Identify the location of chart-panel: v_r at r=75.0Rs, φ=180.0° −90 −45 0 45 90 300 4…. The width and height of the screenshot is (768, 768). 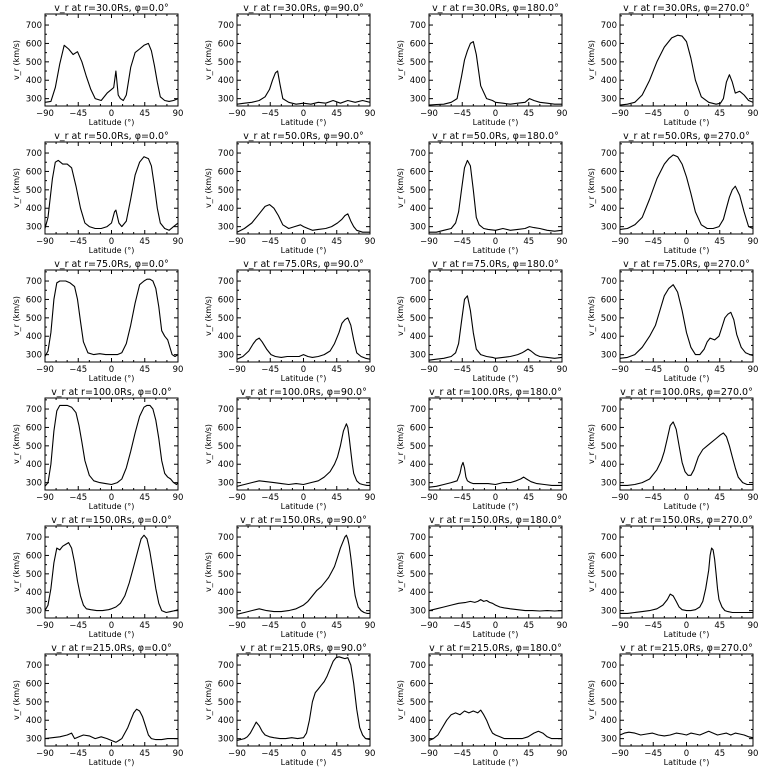
(481, 321).